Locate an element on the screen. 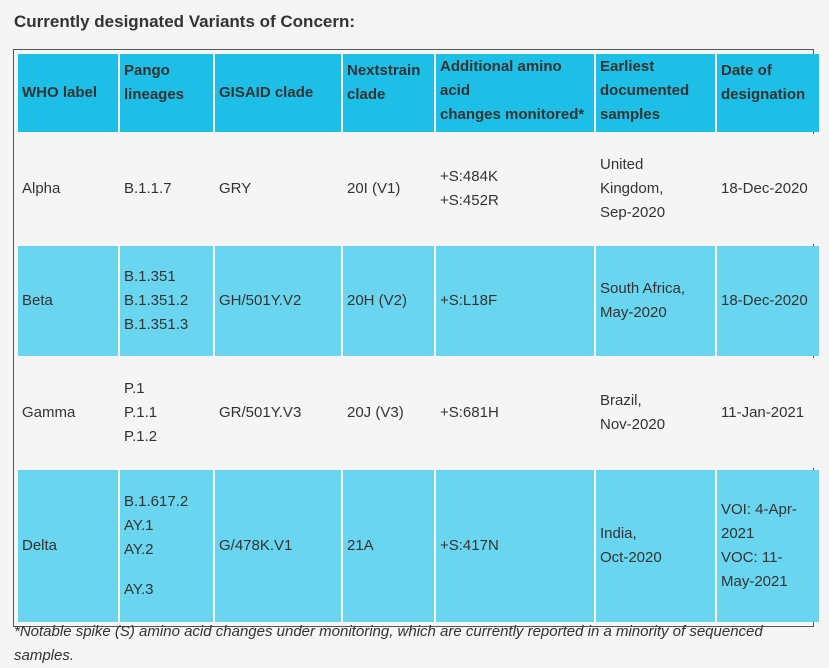 This screenshot has width=829, height=668. header-pango-lineages: Pango lineages is located at coordinates (166, 93).